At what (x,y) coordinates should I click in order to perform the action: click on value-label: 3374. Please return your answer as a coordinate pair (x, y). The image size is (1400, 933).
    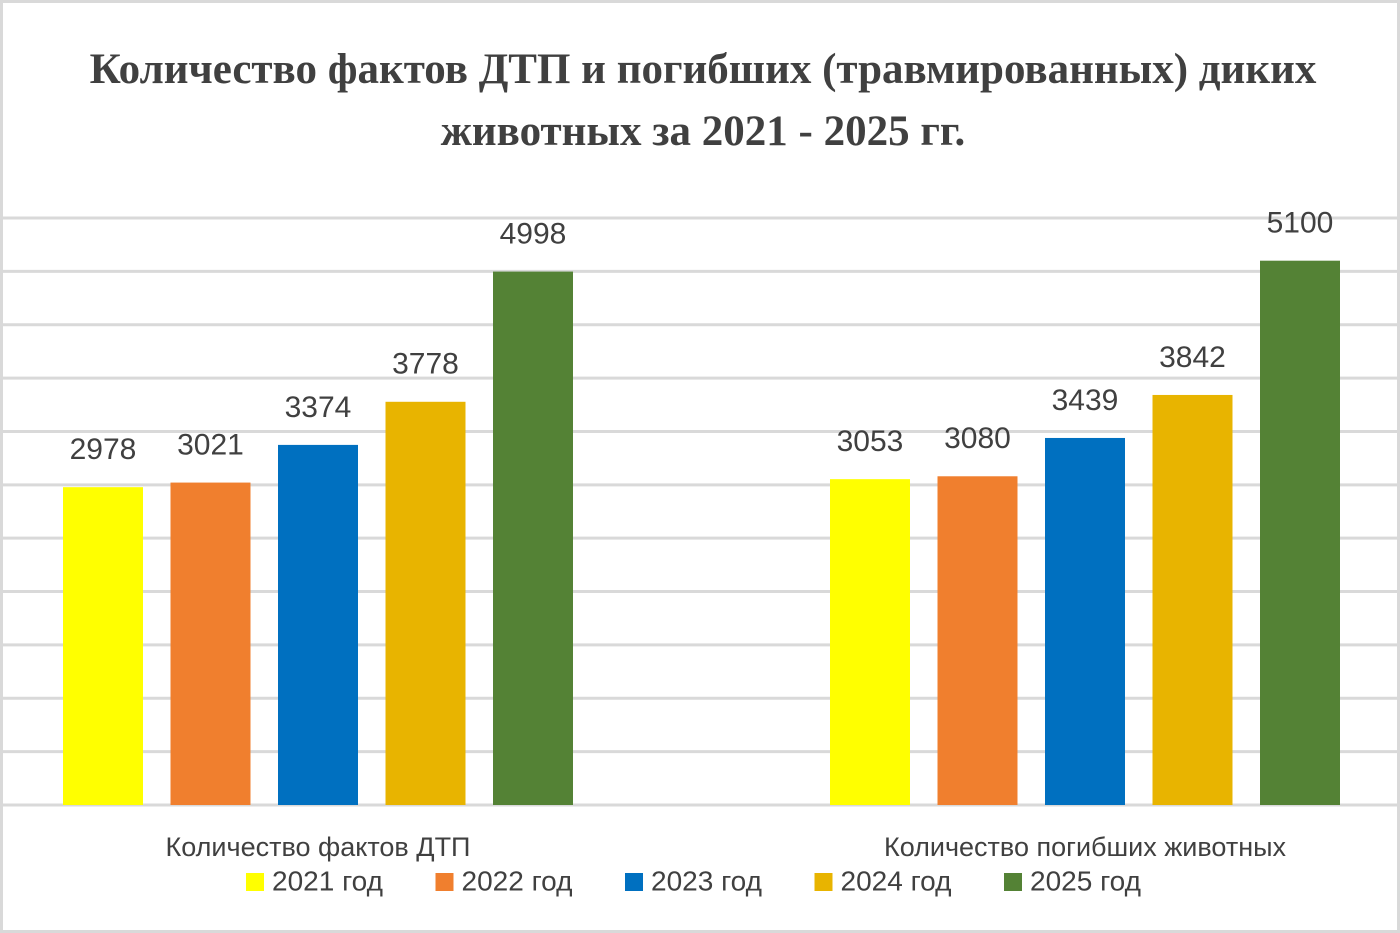
    Looking at the image, I should click on (318, 407).